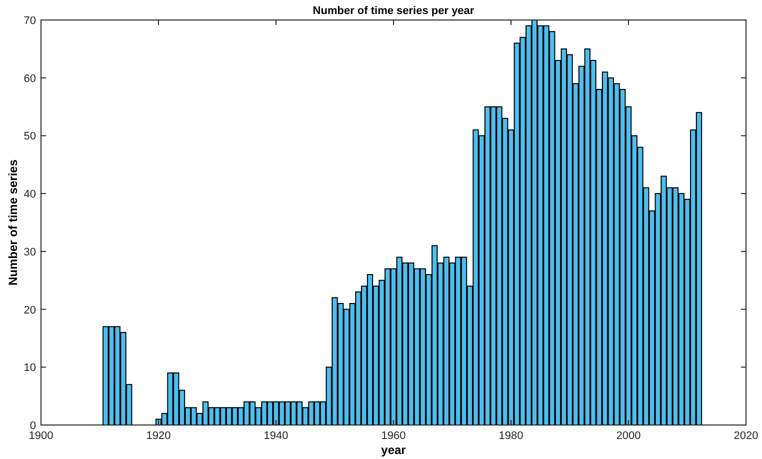 The height and width of the screenshot is (459, 762). I want to click on y-tick-label: 10, so click(30, 368).